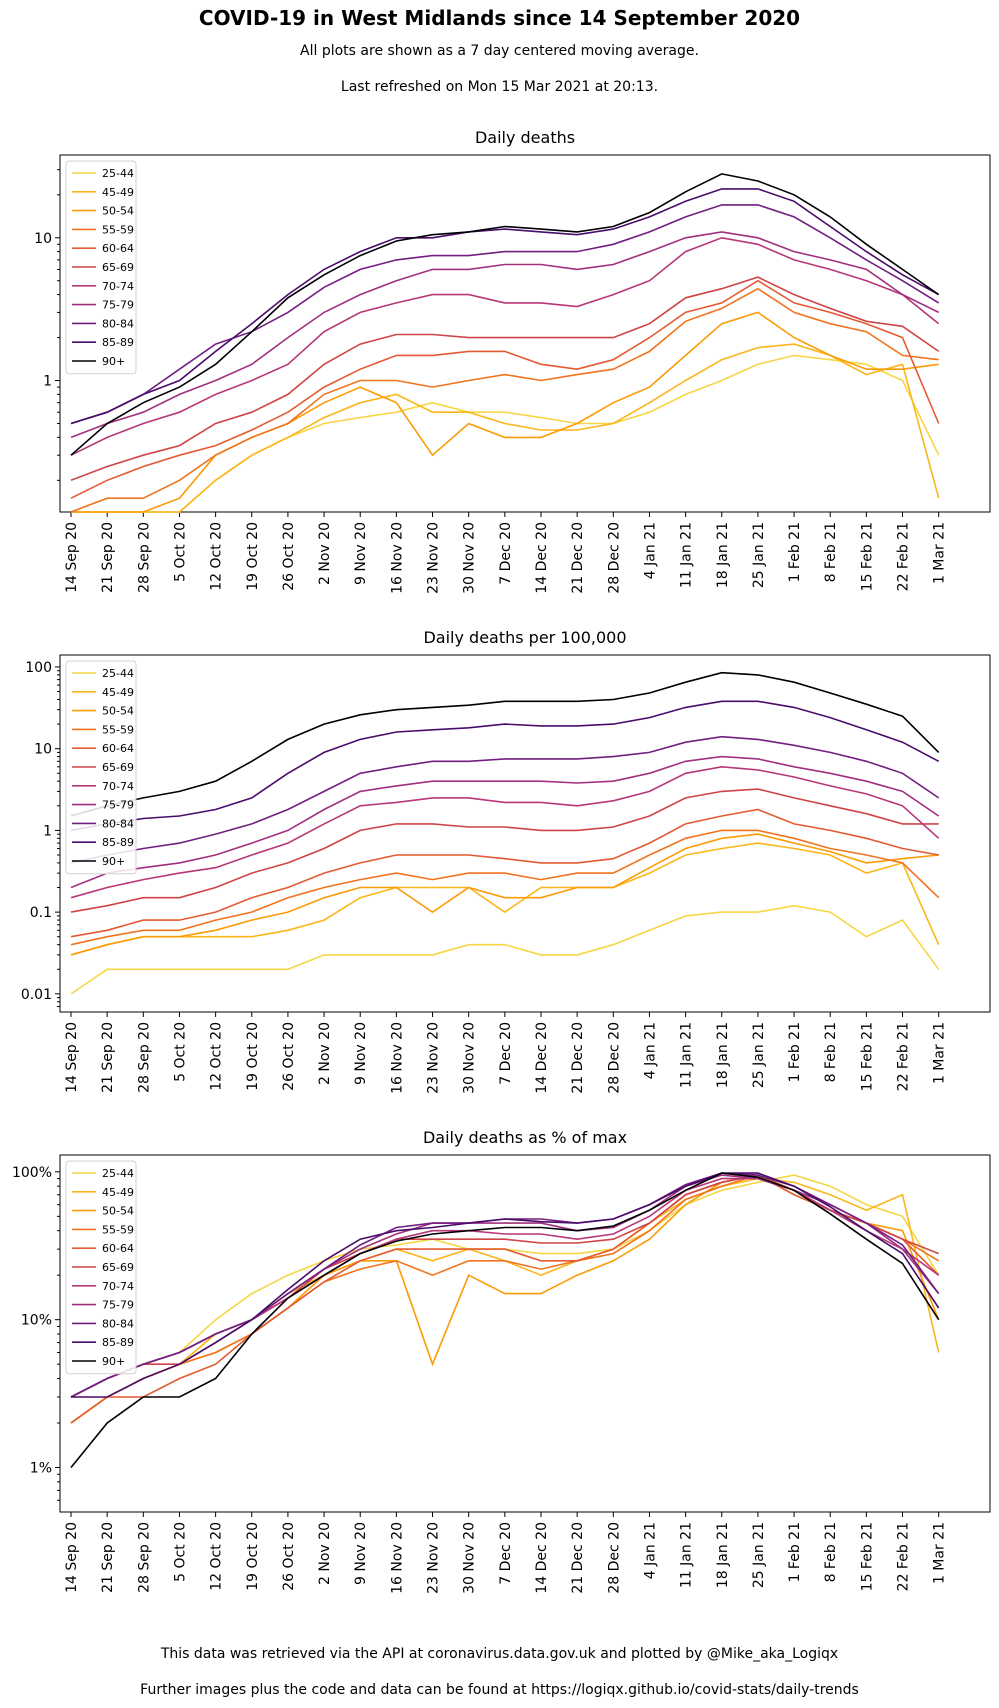 This screenshot has height=1708, width=999. I want to click on x-tick-label: 4 Jan 21, so click(650, 1050).